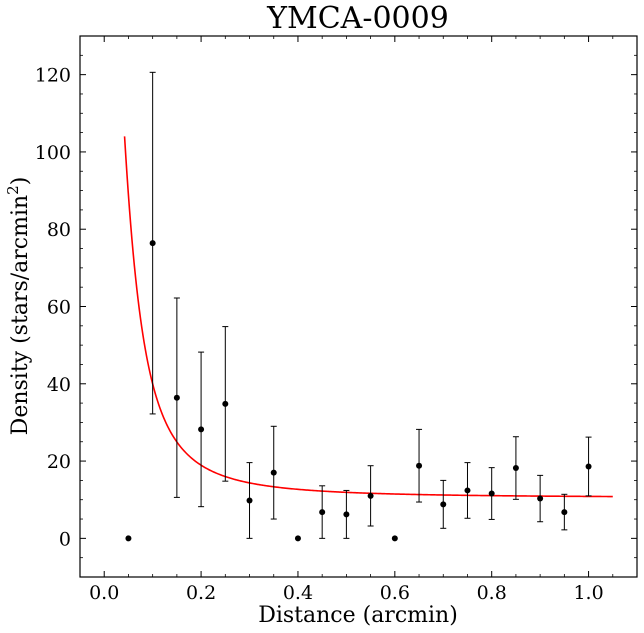 The image size is (644, 633). I want to click on y-tick-label: 120, so click(53, 76).